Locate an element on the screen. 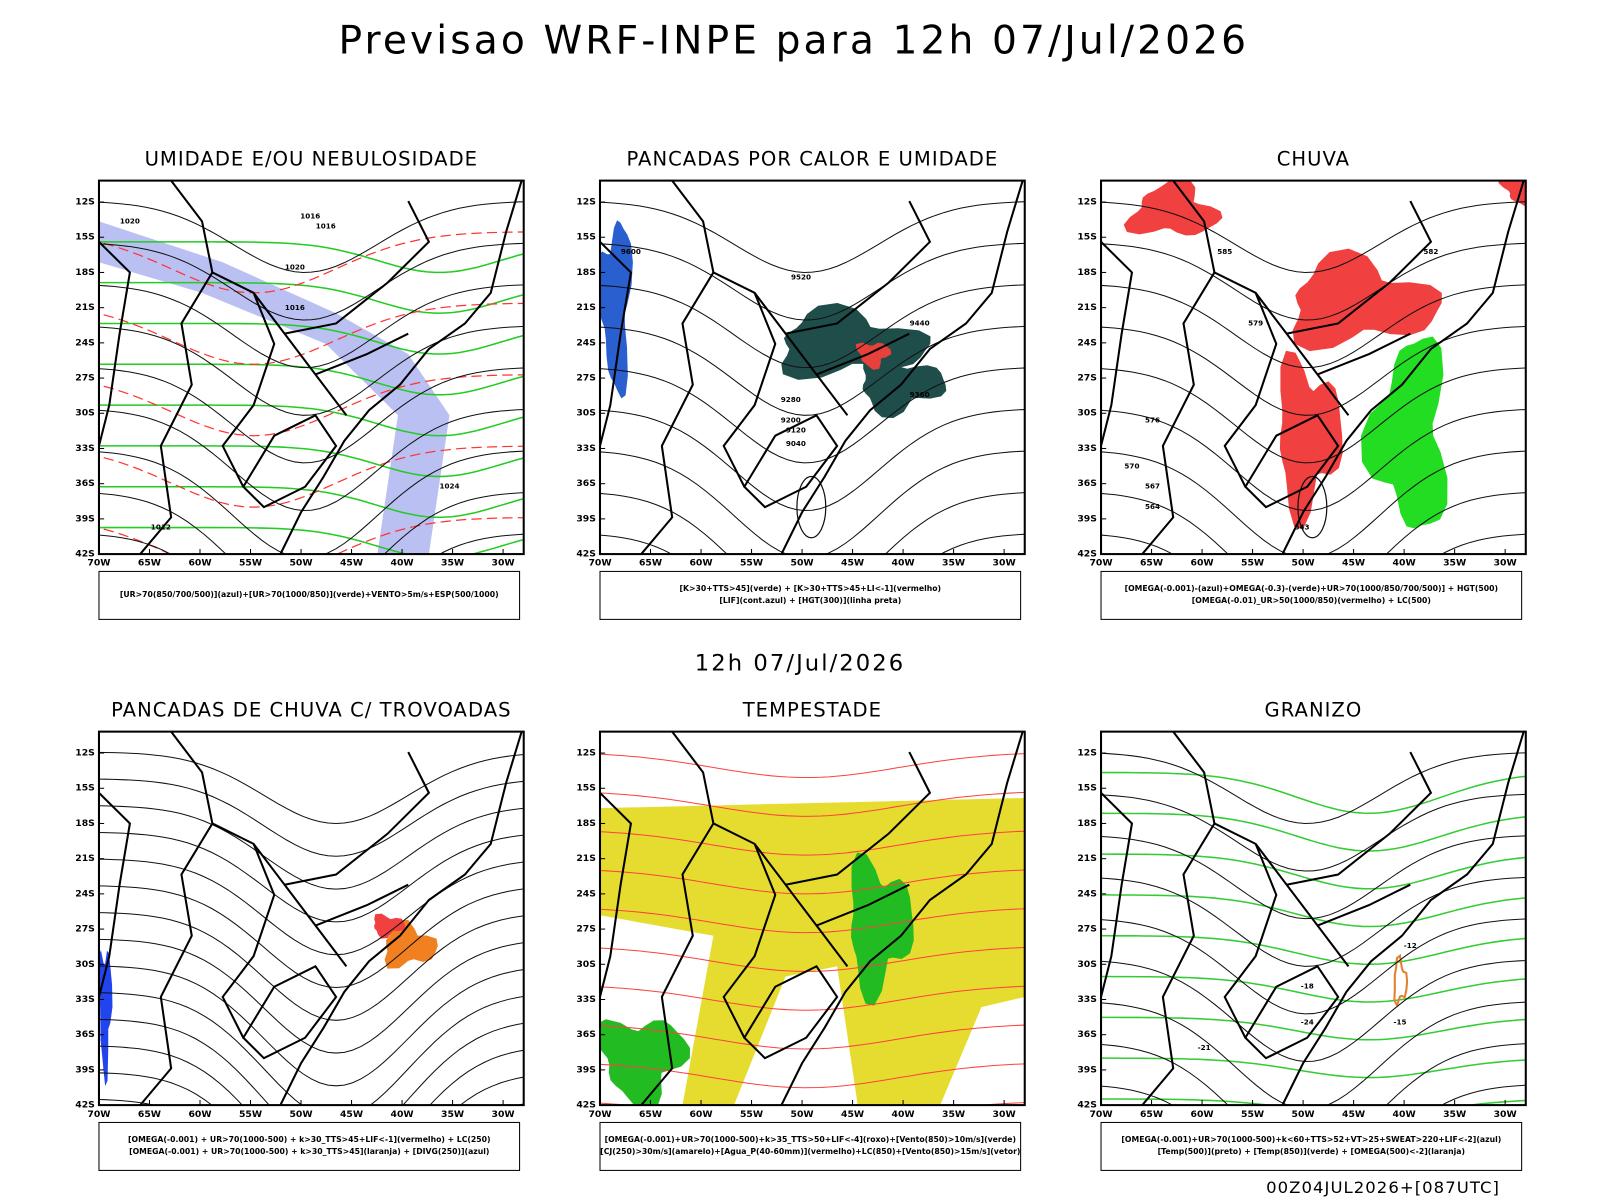  contour-label: 567 is located at coordinates (1152, 486).